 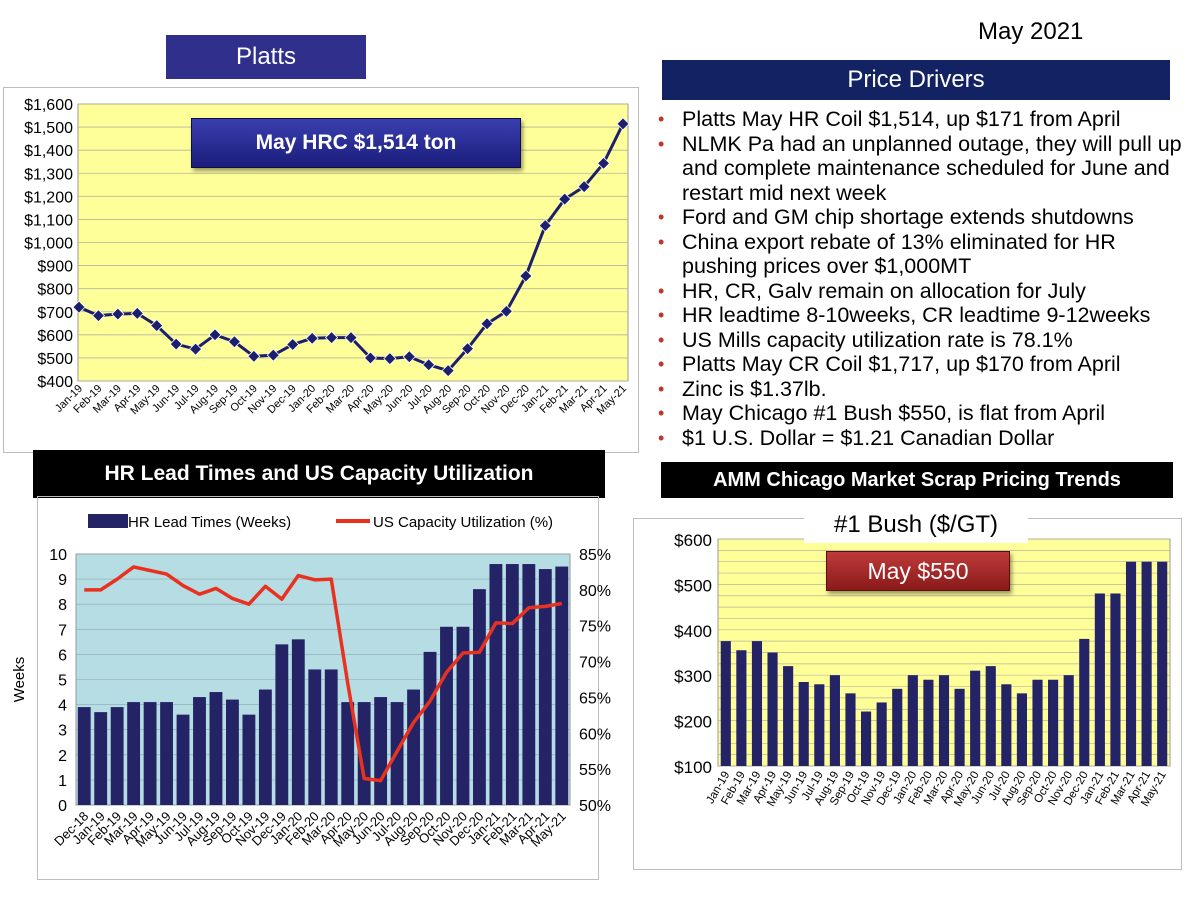 I want to click on bush-ytick-label: $400, so click(x=693, y=631).